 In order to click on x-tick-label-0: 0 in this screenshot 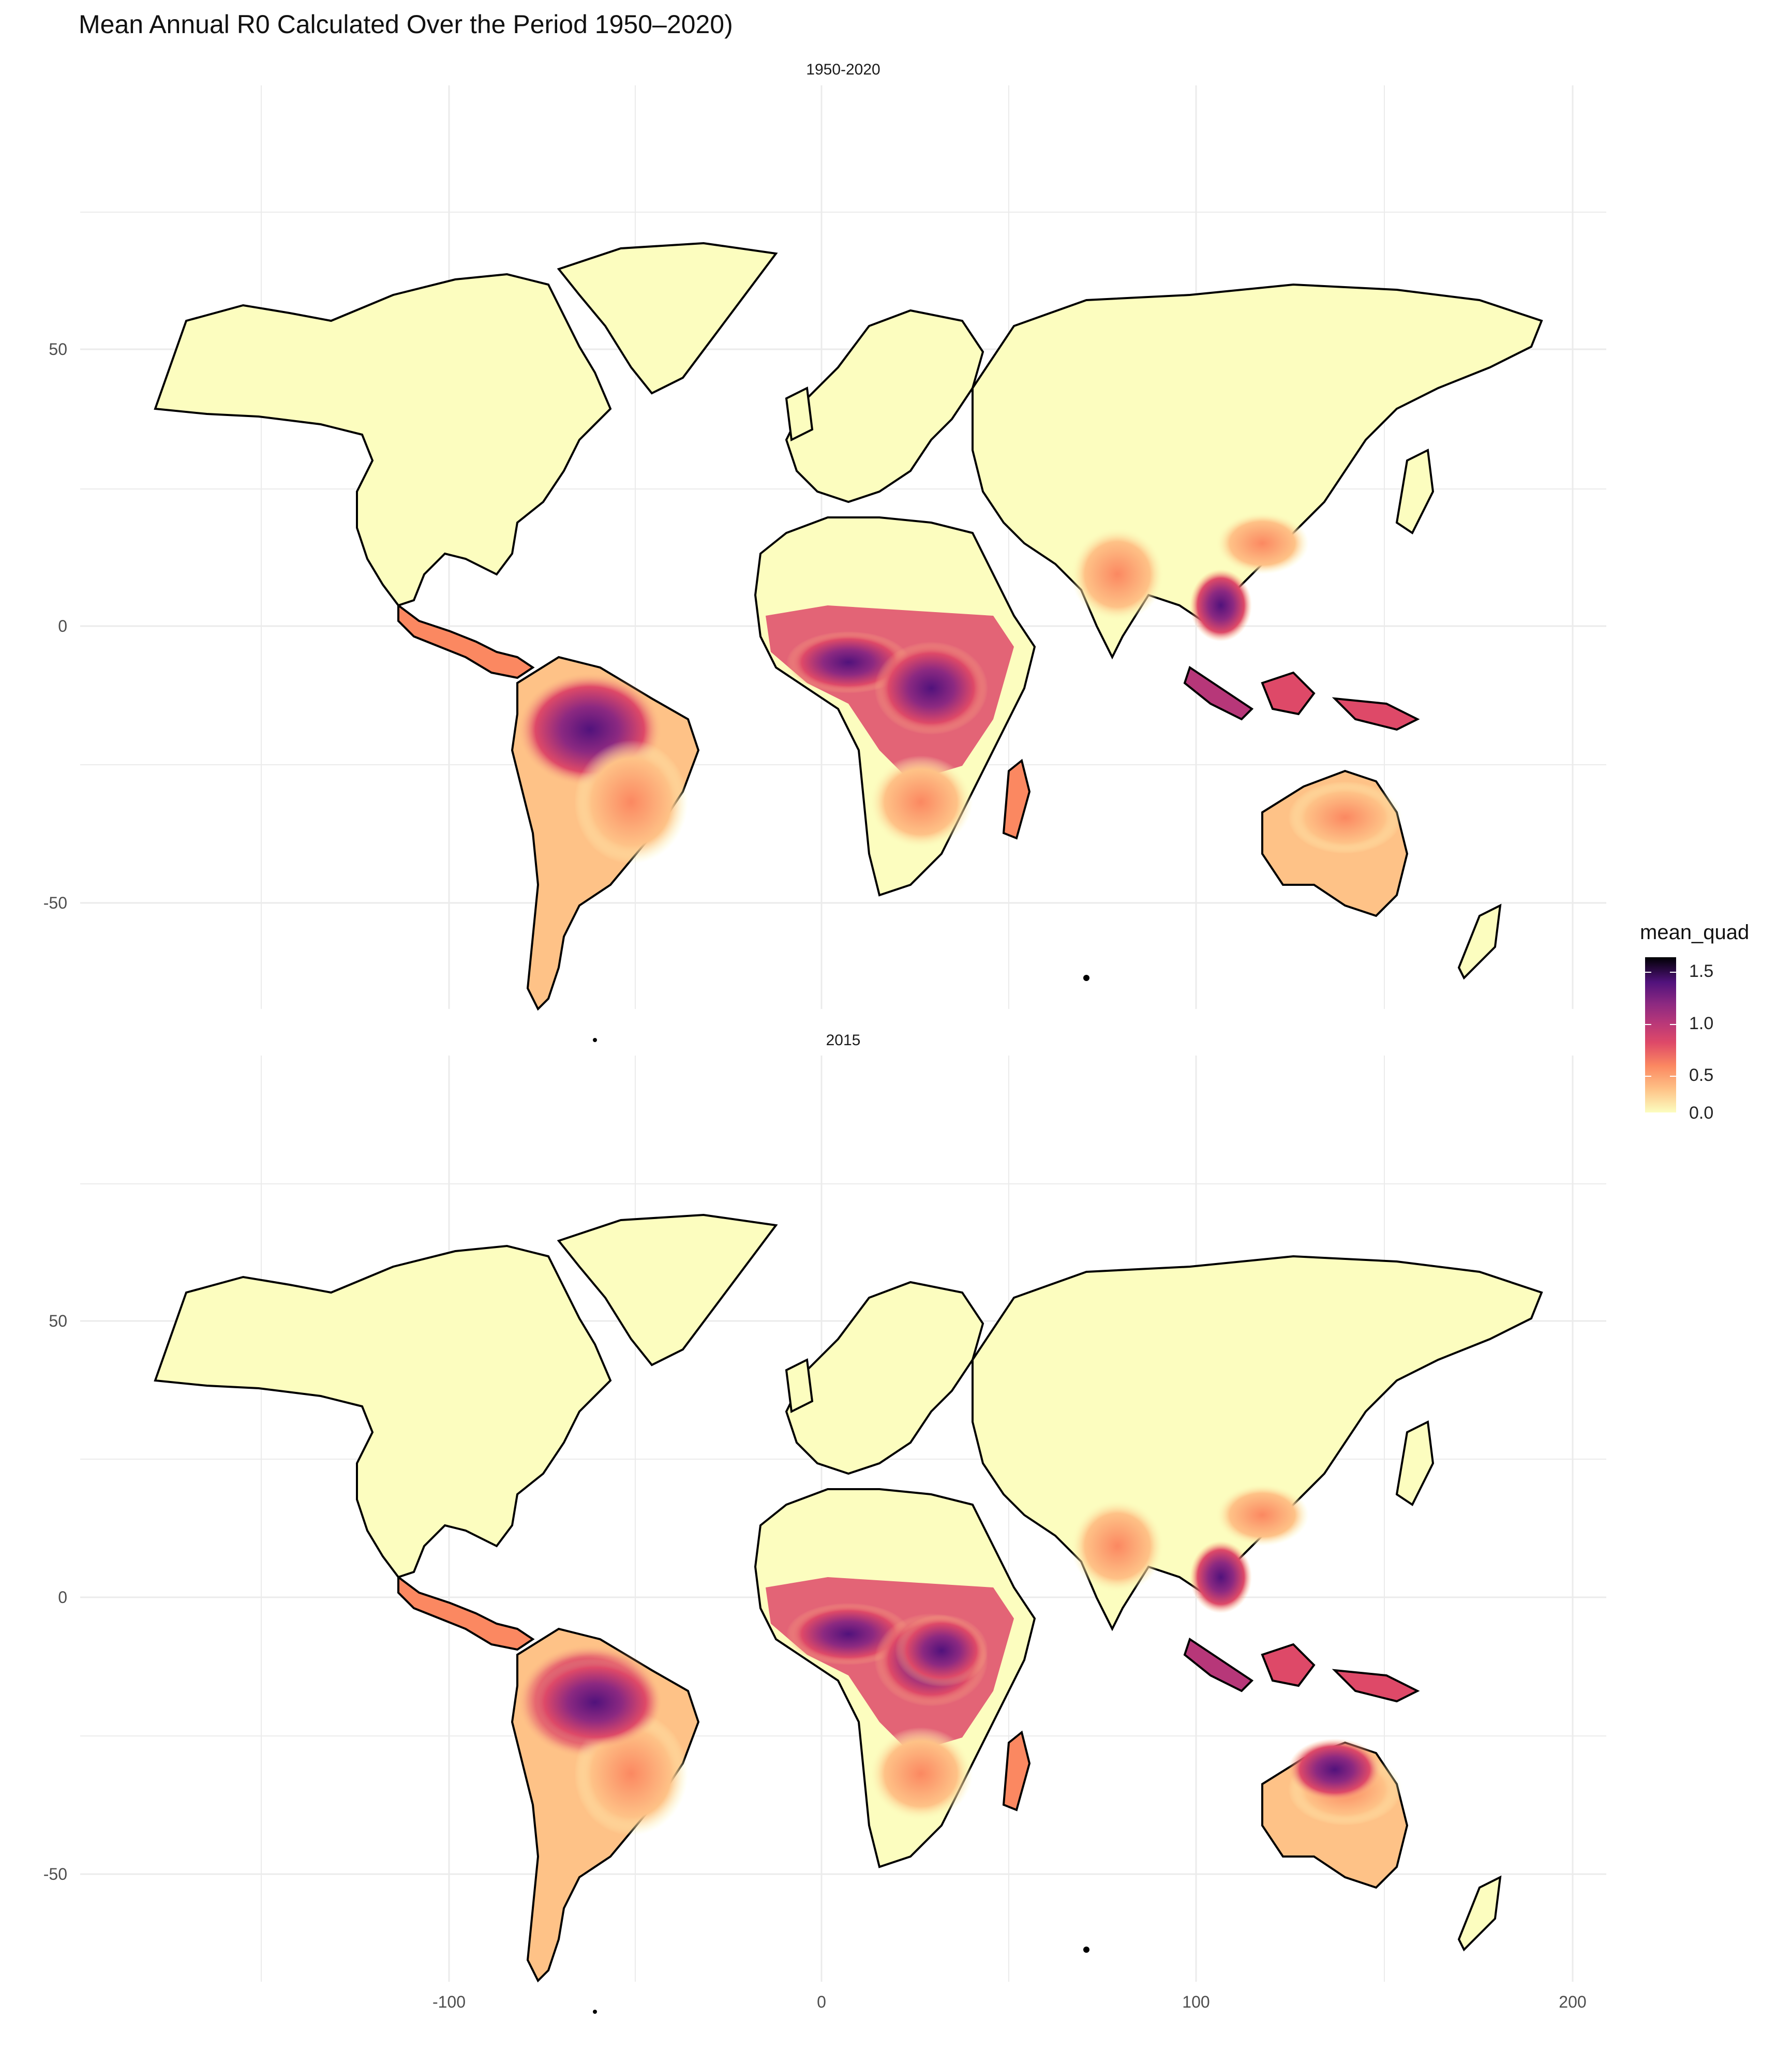, I will do `click(821, 2002)`.